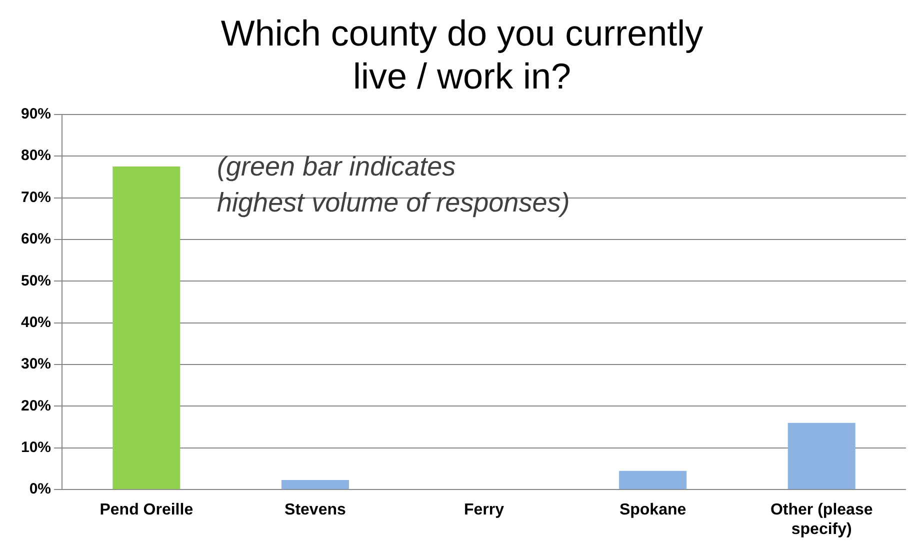  What do you see at coordinates (147, 510) in the screenshot?
I see `x-tick-label: Pend Oreille` at bounding box center [147, 510].